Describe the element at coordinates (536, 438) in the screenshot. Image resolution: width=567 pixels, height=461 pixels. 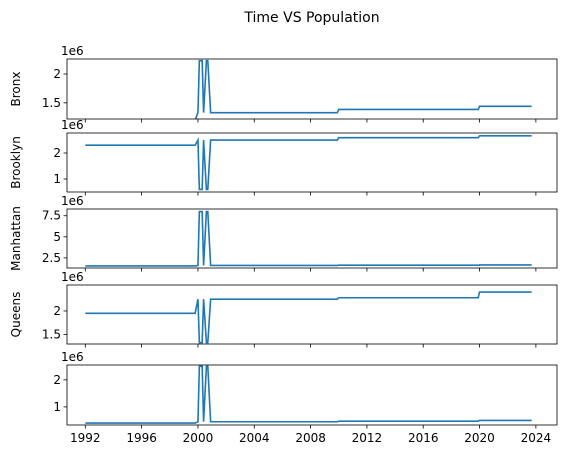
I see `x-tick-label: 2024` at that location.